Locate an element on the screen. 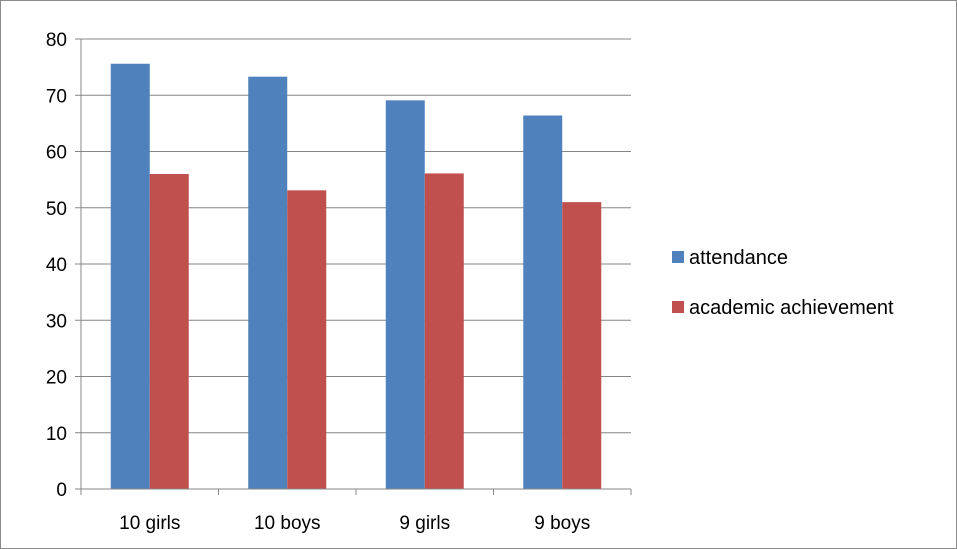 This screenshot has height=549, width=957. legend-label: attendance is located at coordinates (738, 258).